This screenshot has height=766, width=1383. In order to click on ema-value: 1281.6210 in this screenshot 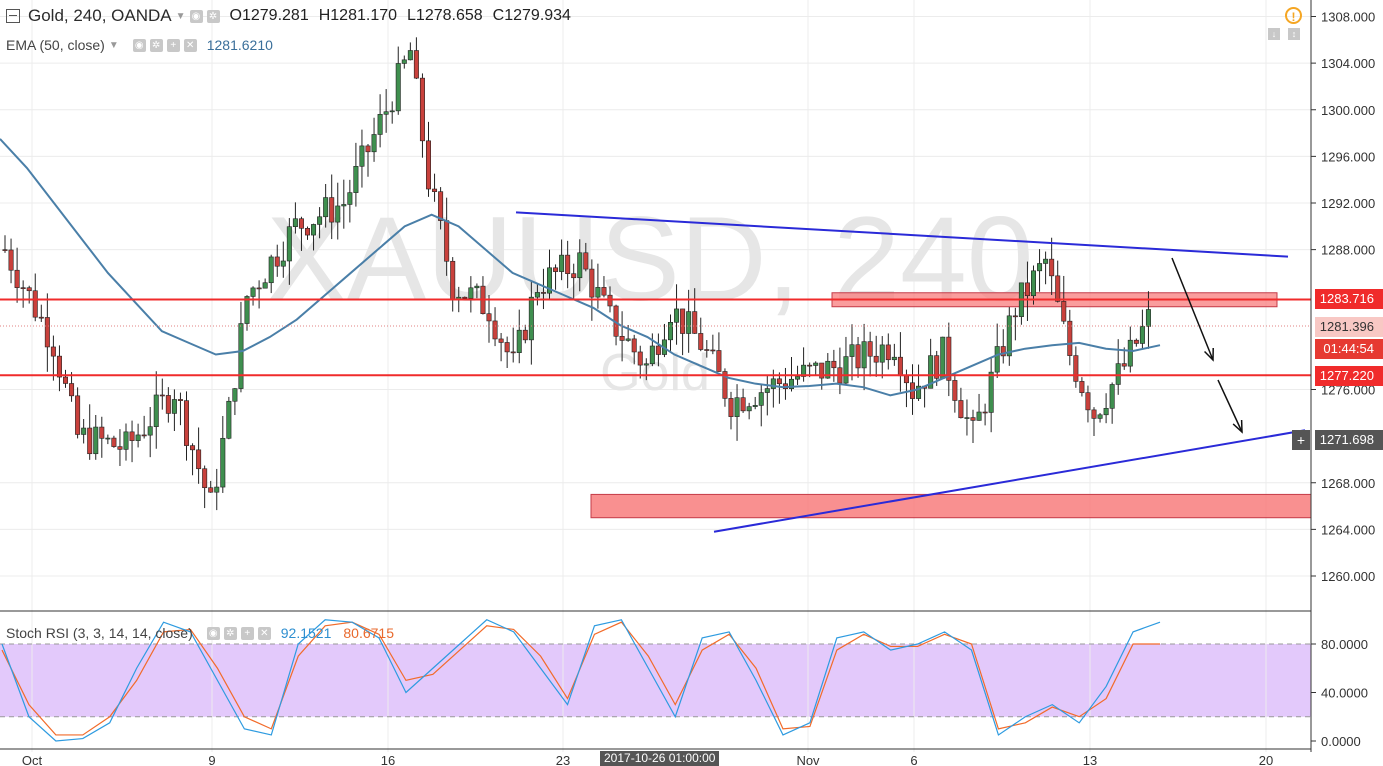, I will do `click(239, 45)`.